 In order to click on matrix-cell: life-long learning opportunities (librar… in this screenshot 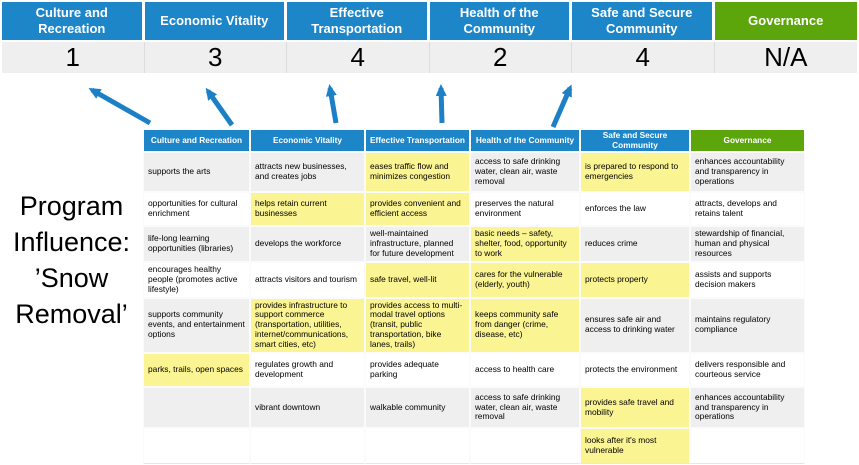, I will do `click(196, 244)`.